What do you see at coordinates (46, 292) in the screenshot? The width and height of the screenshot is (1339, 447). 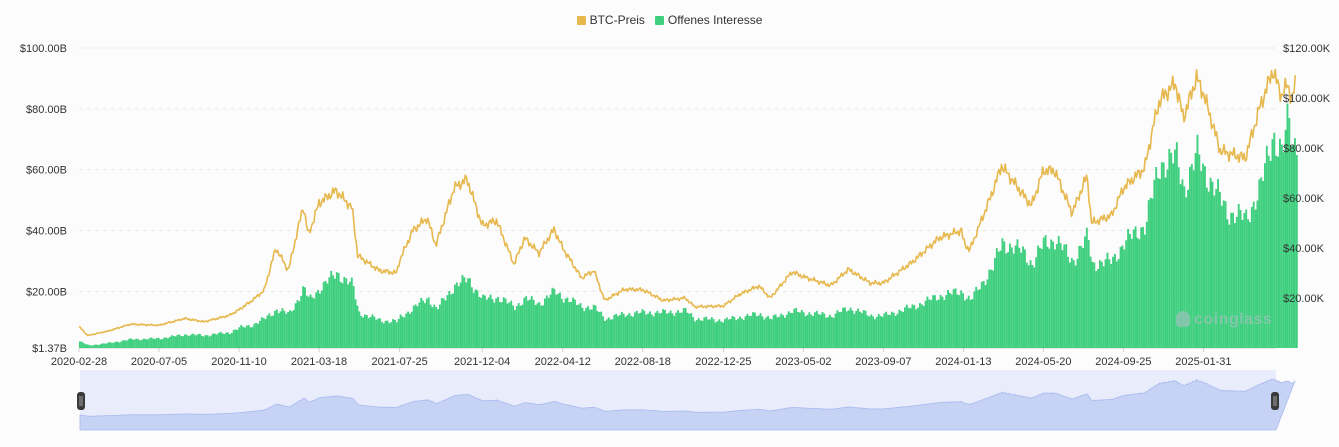 I see `y-left-tick-label: $20.00B` at bounding box center [46, 292].